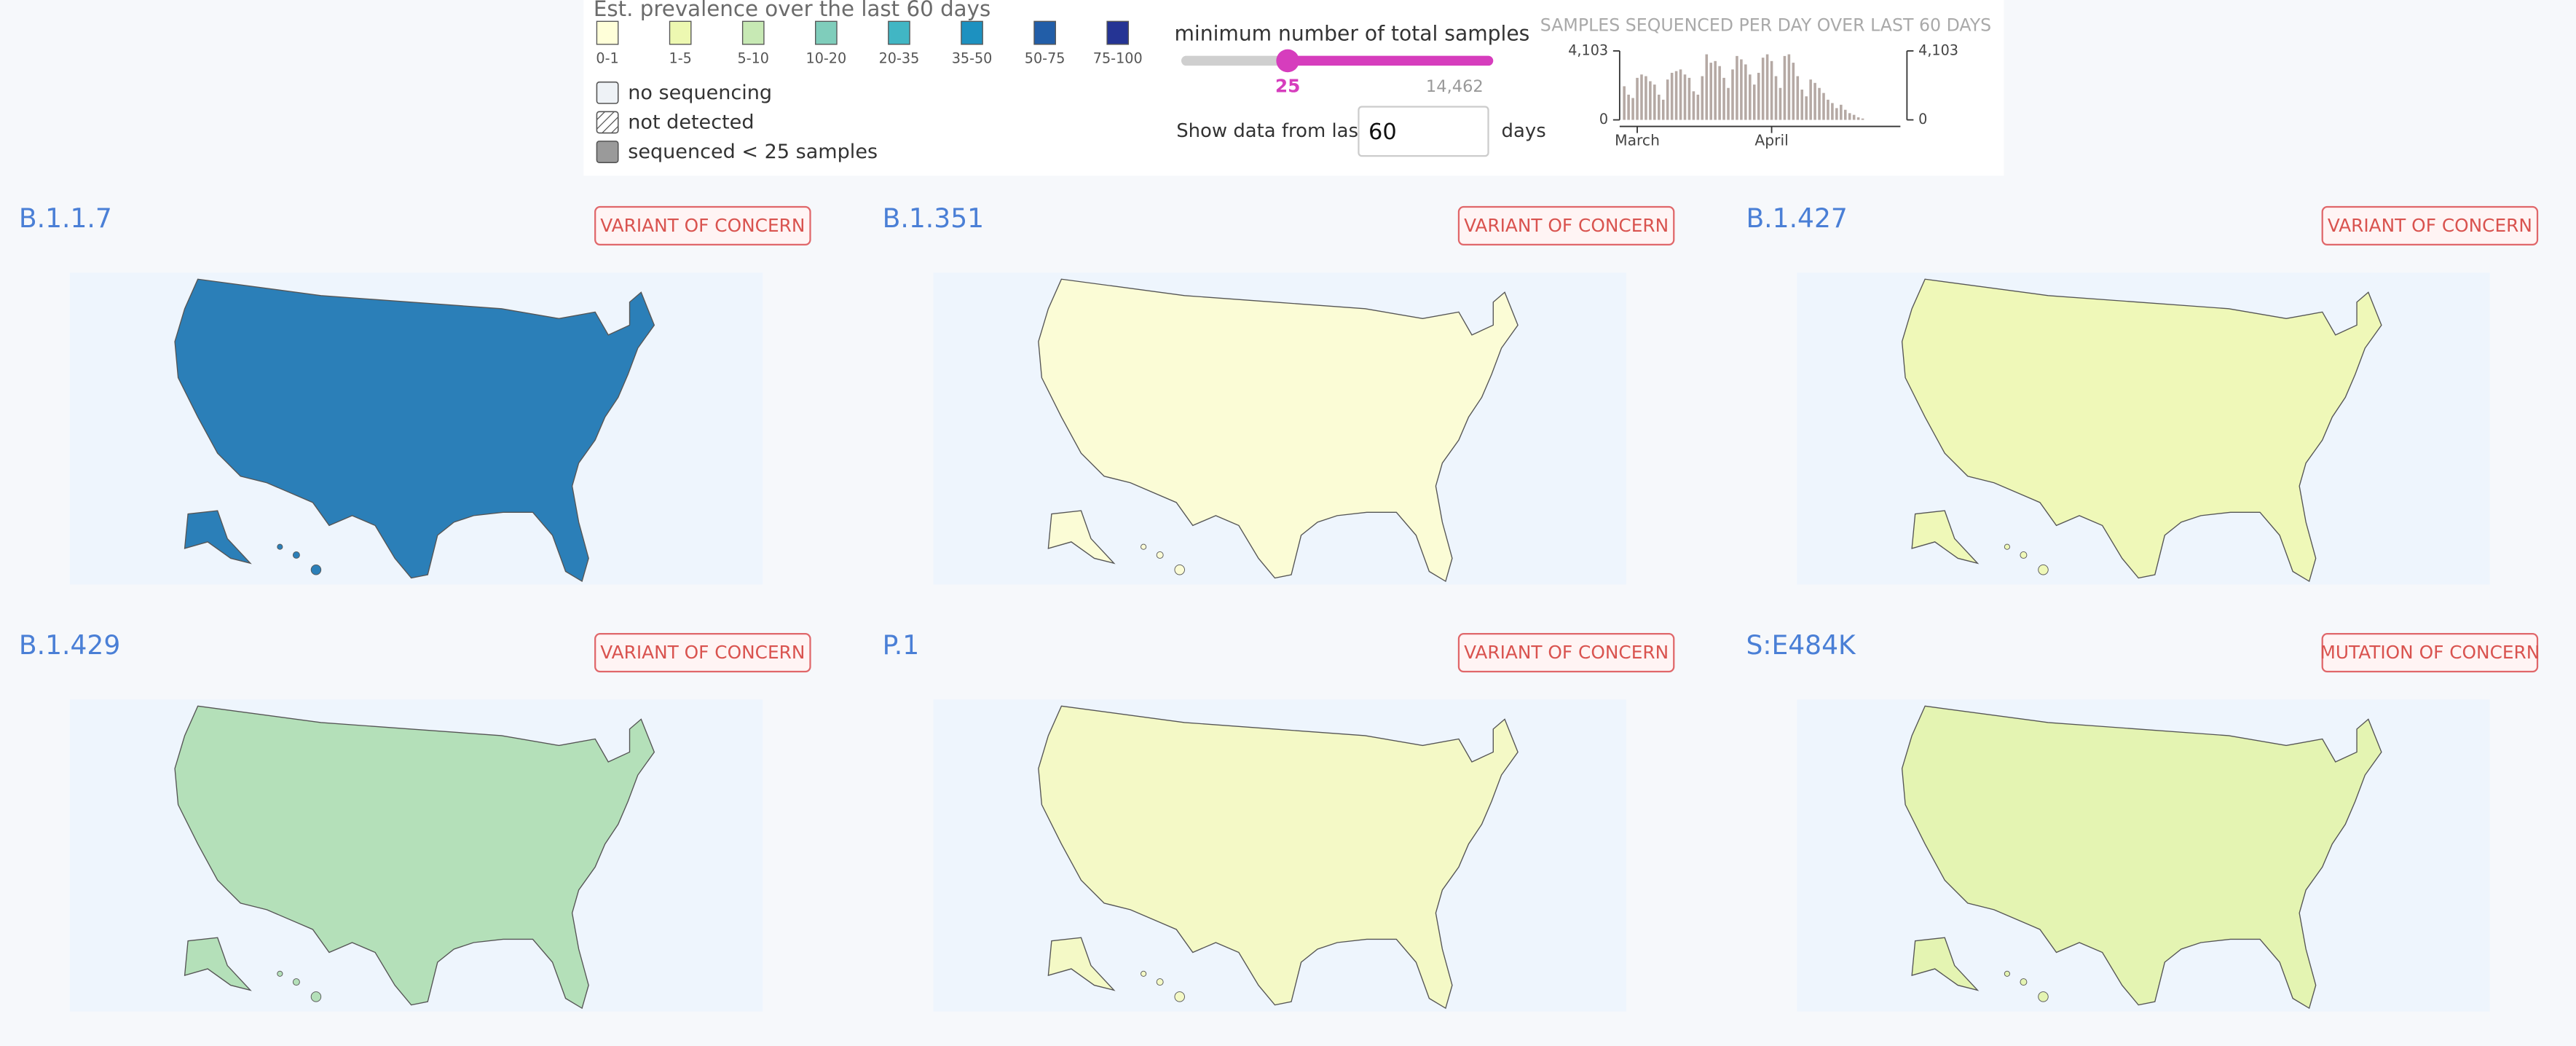 Image resolution: width=2576 pixels, height=1046 pixels. What do you see at coordinates (1771, 140) in the screenshot?
I see `x-tick-label: April` at bounding box center [1771, 140].